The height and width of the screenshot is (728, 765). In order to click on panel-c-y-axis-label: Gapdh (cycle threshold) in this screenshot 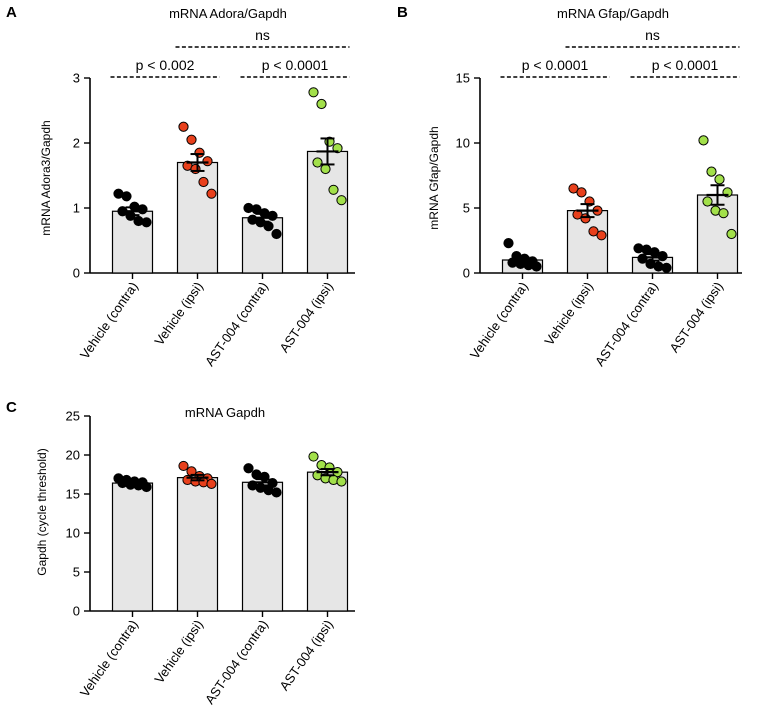, I will do `click(42, 511)`.